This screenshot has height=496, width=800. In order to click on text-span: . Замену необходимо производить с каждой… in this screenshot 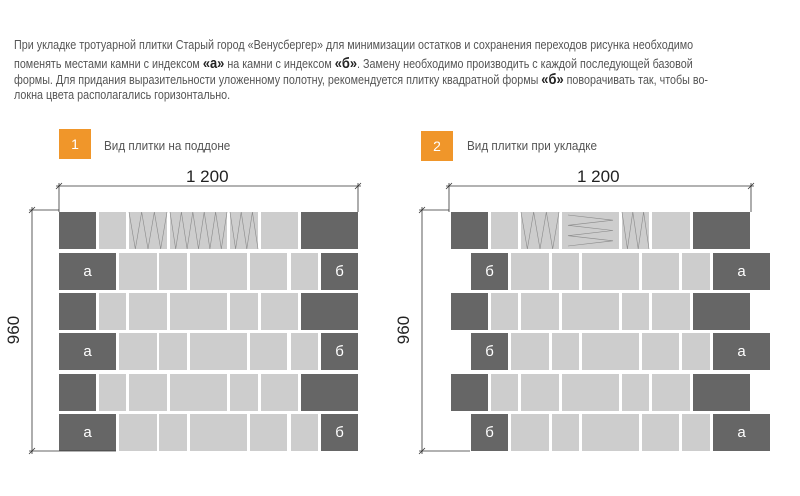, I will do `click(525, 63)`.